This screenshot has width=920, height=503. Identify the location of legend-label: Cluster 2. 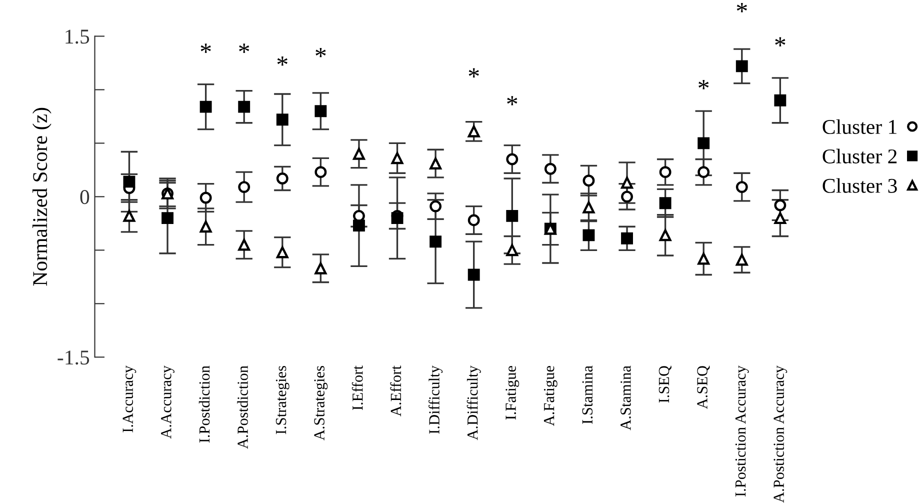
(859, 156).